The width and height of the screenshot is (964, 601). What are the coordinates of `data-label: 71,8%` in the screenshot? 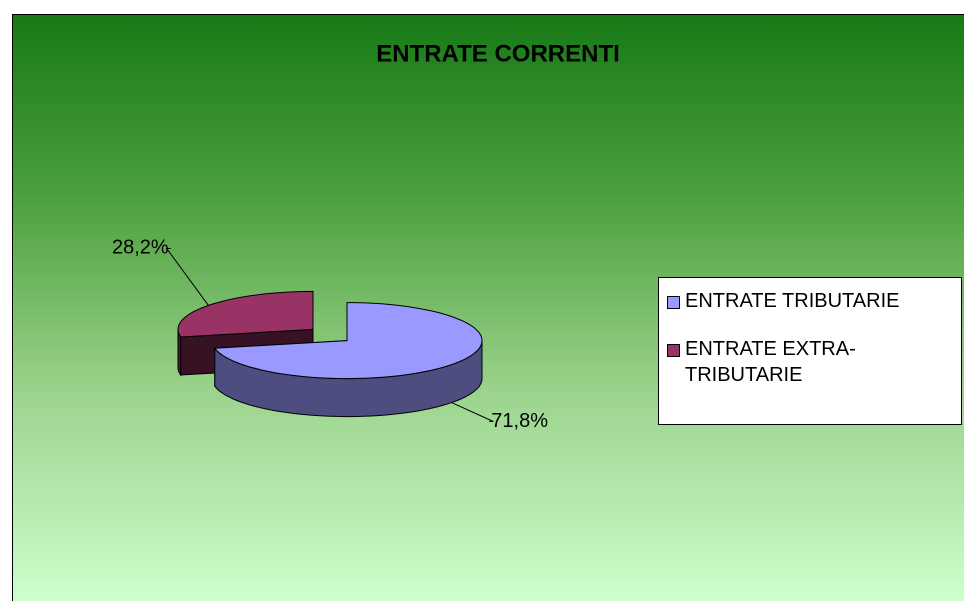 It's located at (519, 421).